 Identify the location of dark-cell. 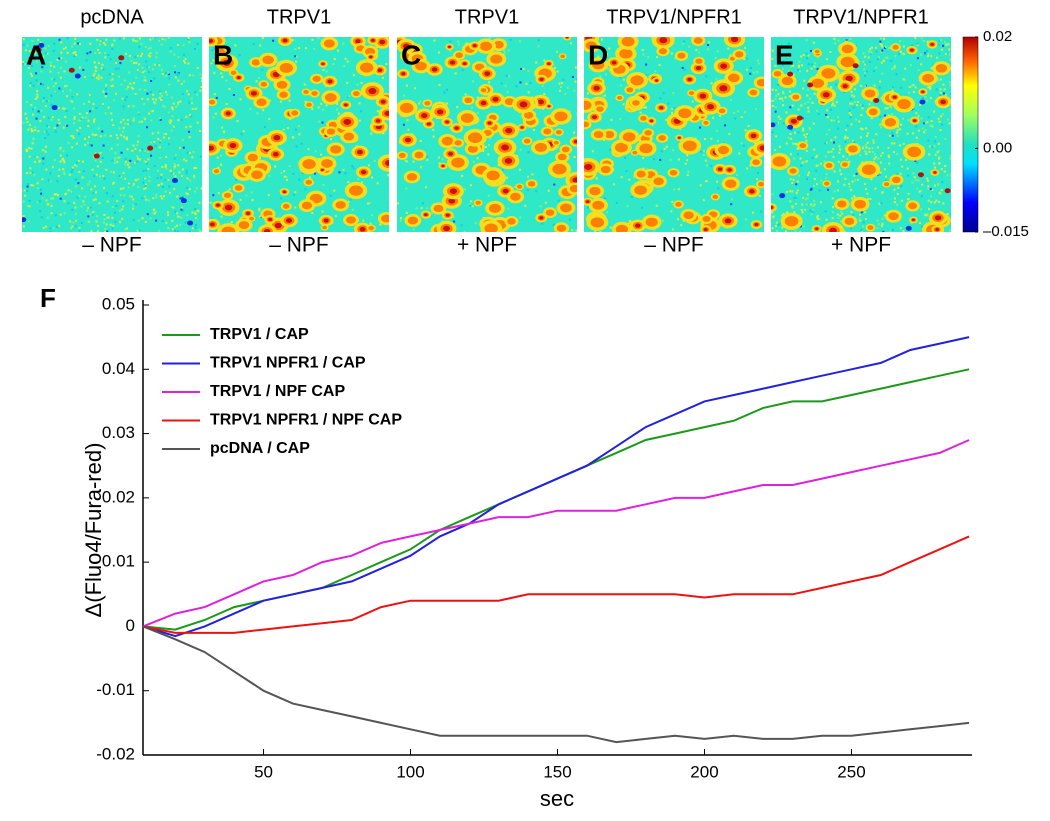
(921, 174).